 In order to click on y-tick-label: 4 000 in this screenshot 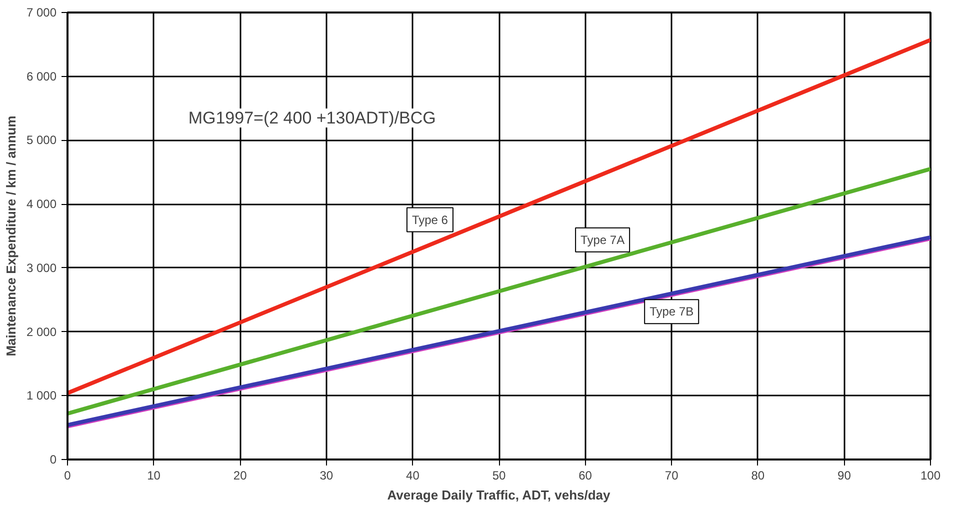, I will do `click(41, 204)`.